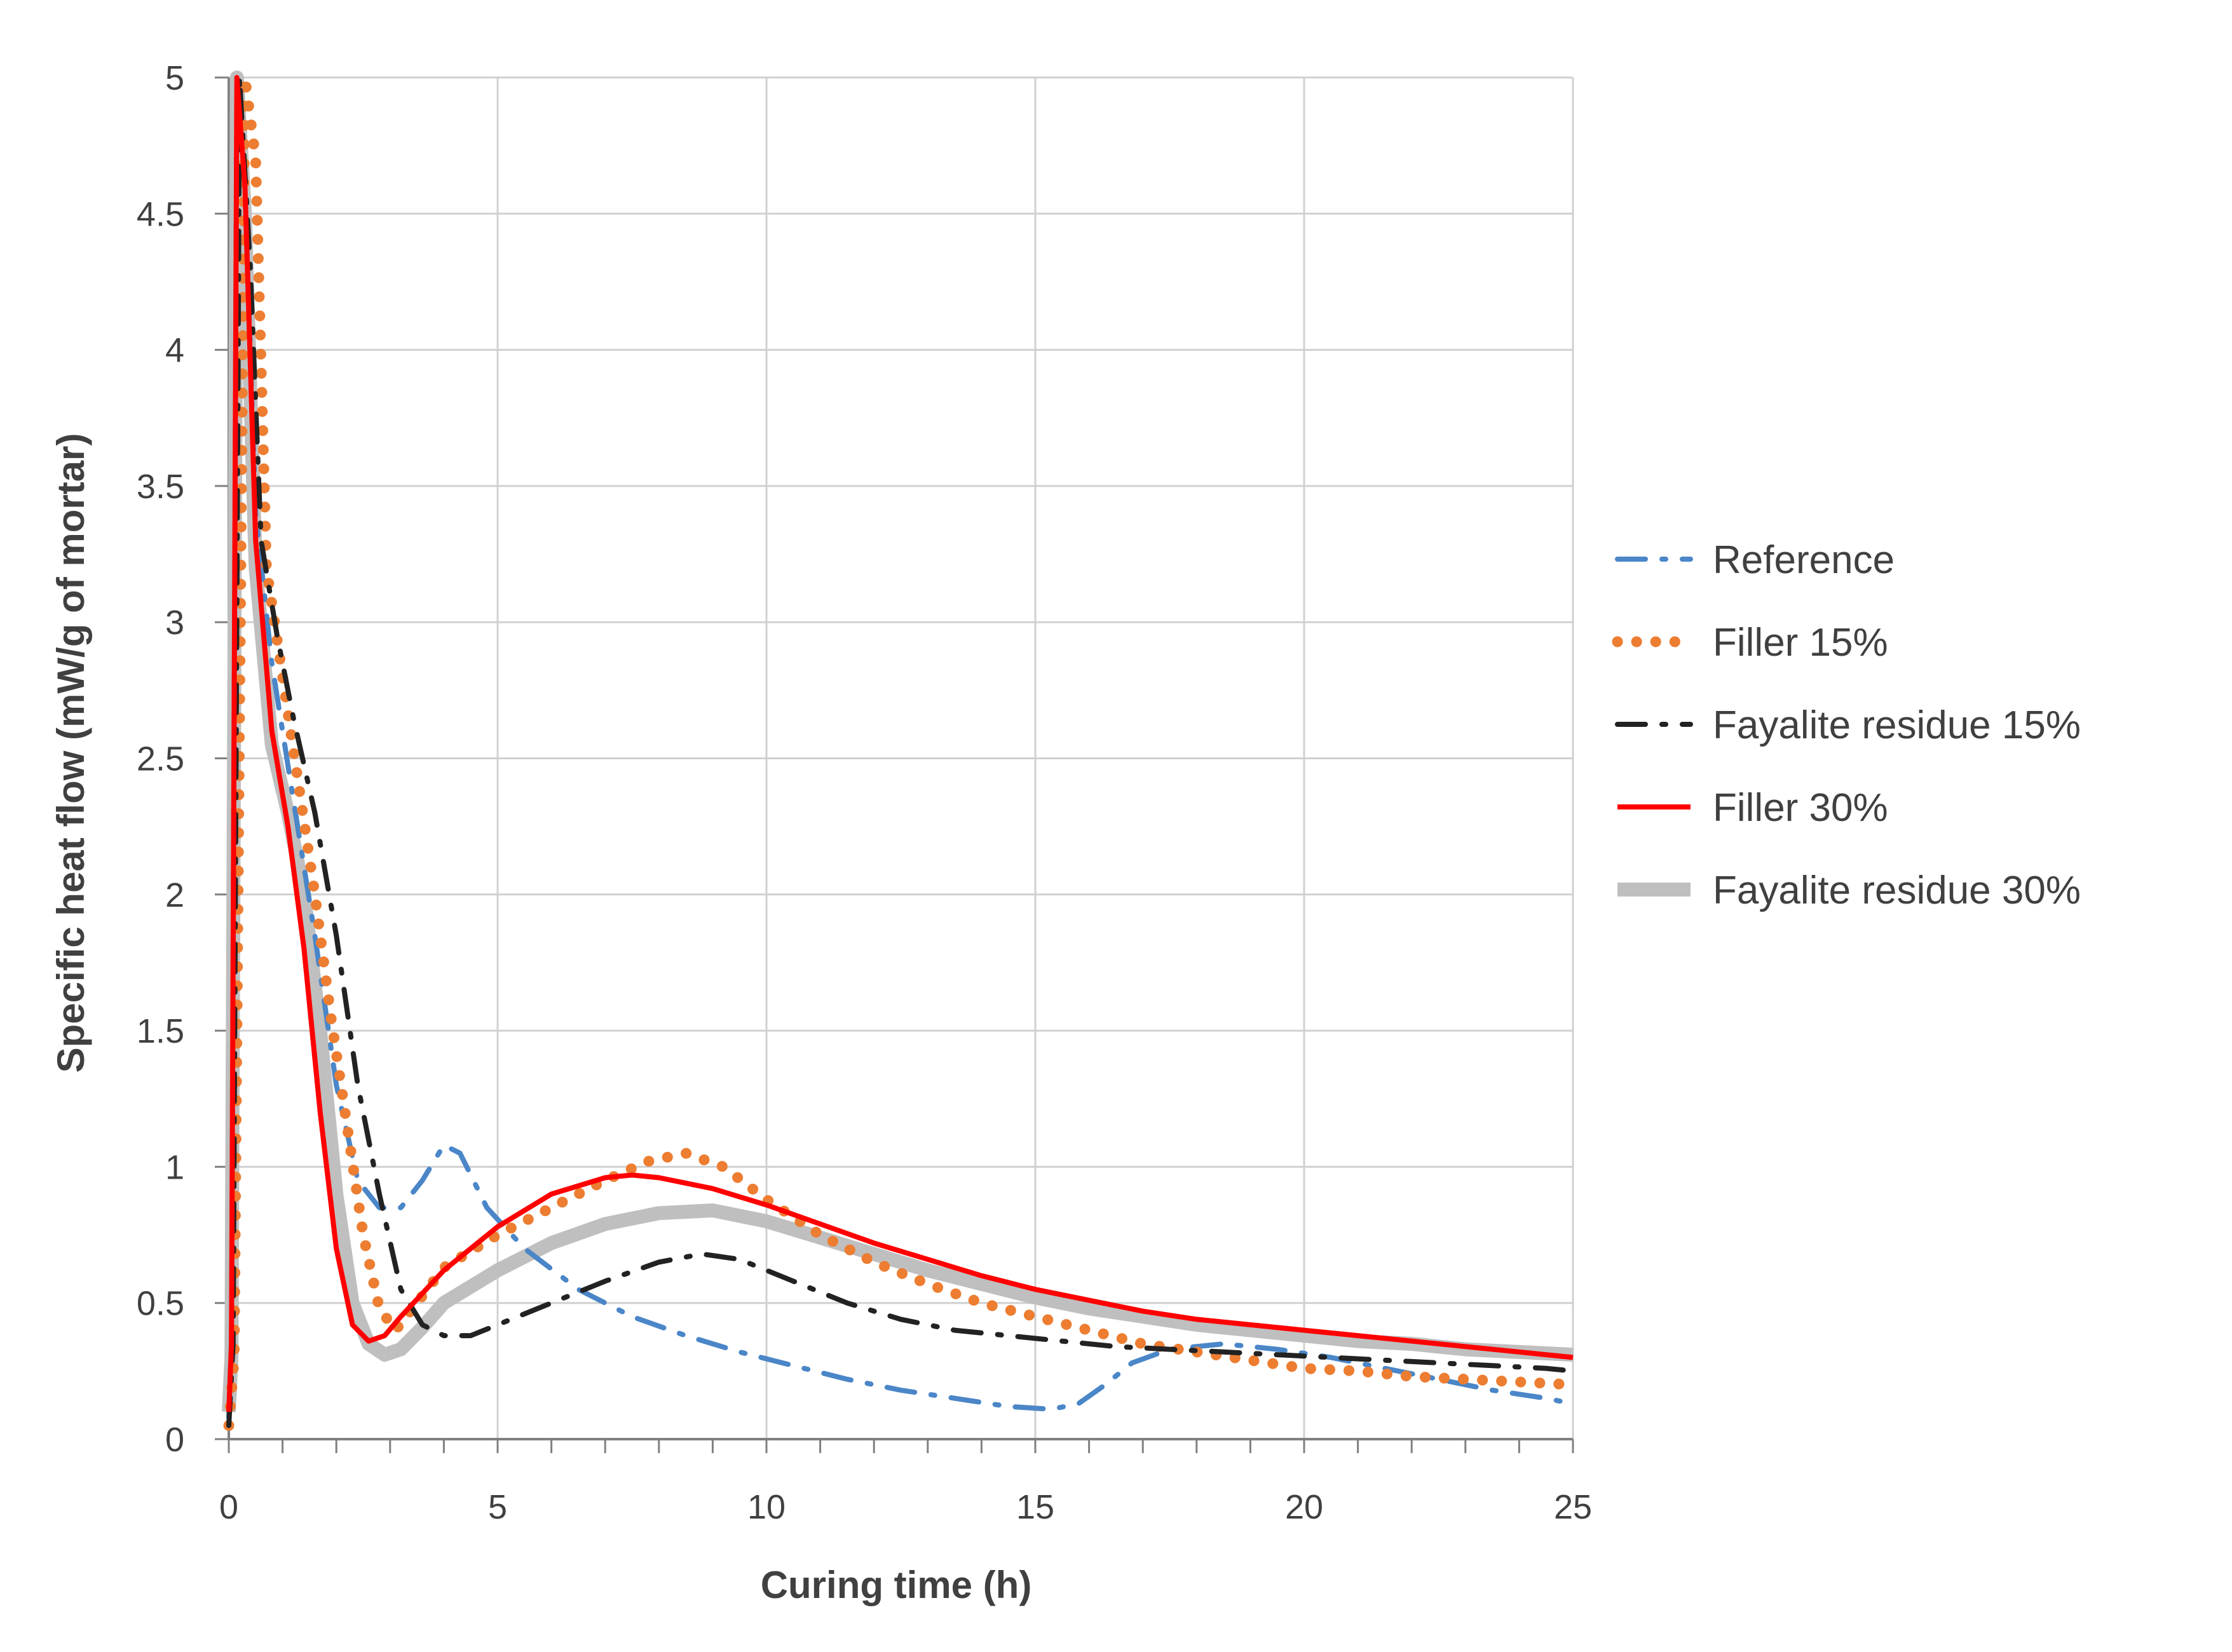 The image size is (2232, 1652). Describe the element at coordinates (175, 78) in the screenshot. I see `y-tick-label: 5` at that location.